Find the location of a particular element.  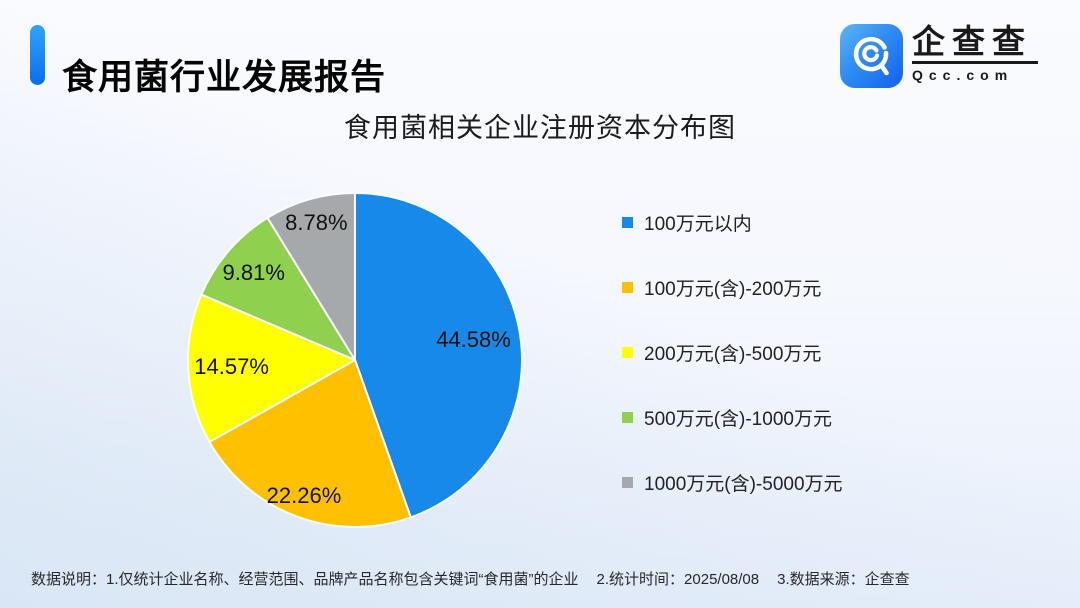

qcc-logo: 企查查 Qcc.com is located at coordinates (939, 56).